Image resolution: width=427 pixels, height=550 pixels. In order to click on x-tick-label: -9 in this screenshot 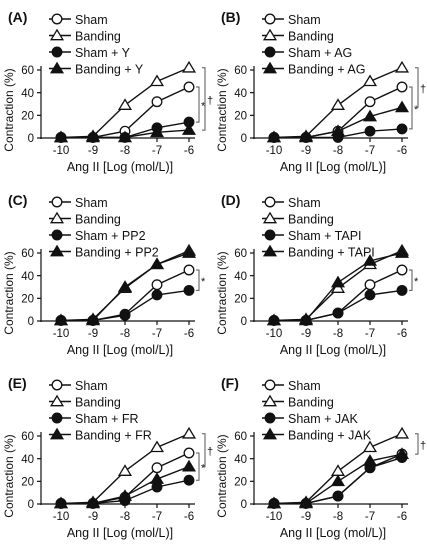, I will do `click(306, 517)`.